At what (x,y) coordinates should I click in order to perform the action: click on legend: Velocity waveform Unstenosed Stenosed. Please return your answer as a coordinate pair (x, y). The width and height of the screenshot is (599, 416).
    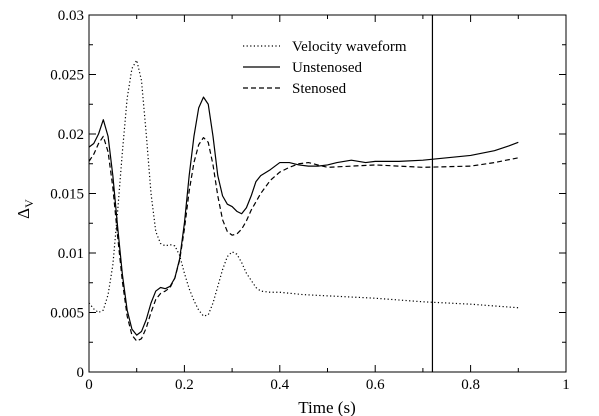
    Looking at the image, I should click on (325, 68).